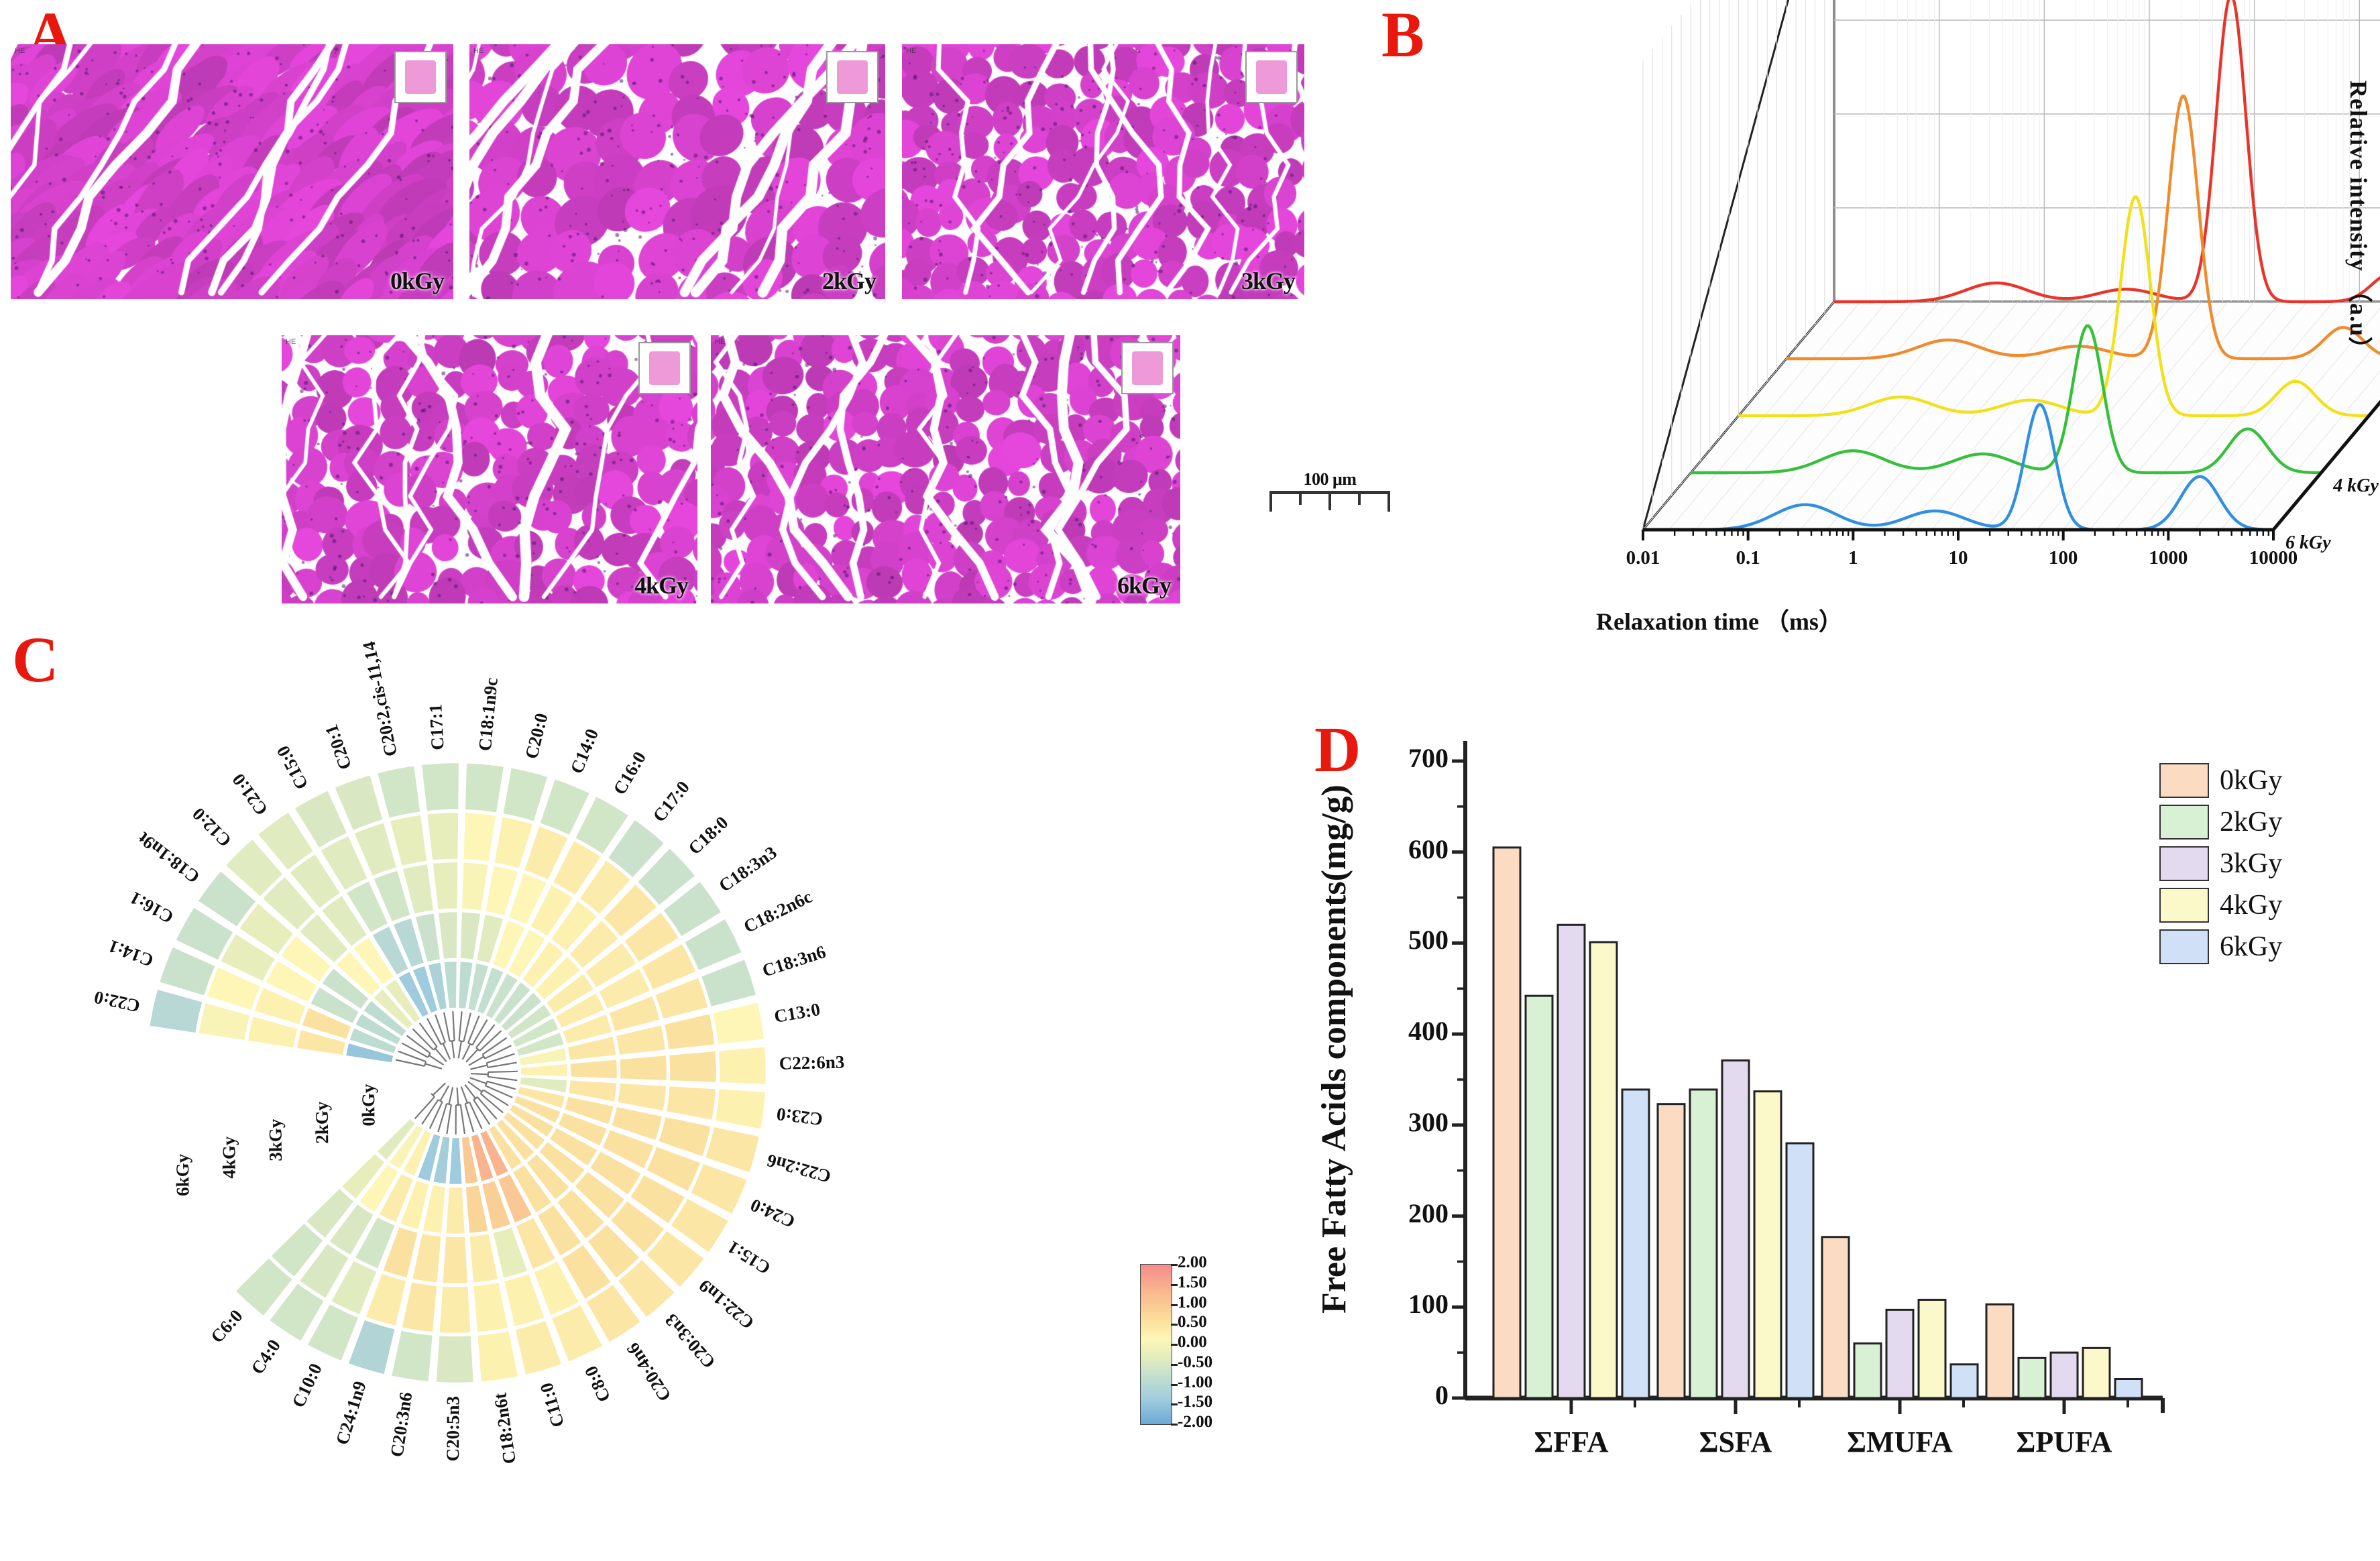 This screenshot has width=2380, height=1561. I want to click on d-ytick-300: 300, so click(1428, 1121).